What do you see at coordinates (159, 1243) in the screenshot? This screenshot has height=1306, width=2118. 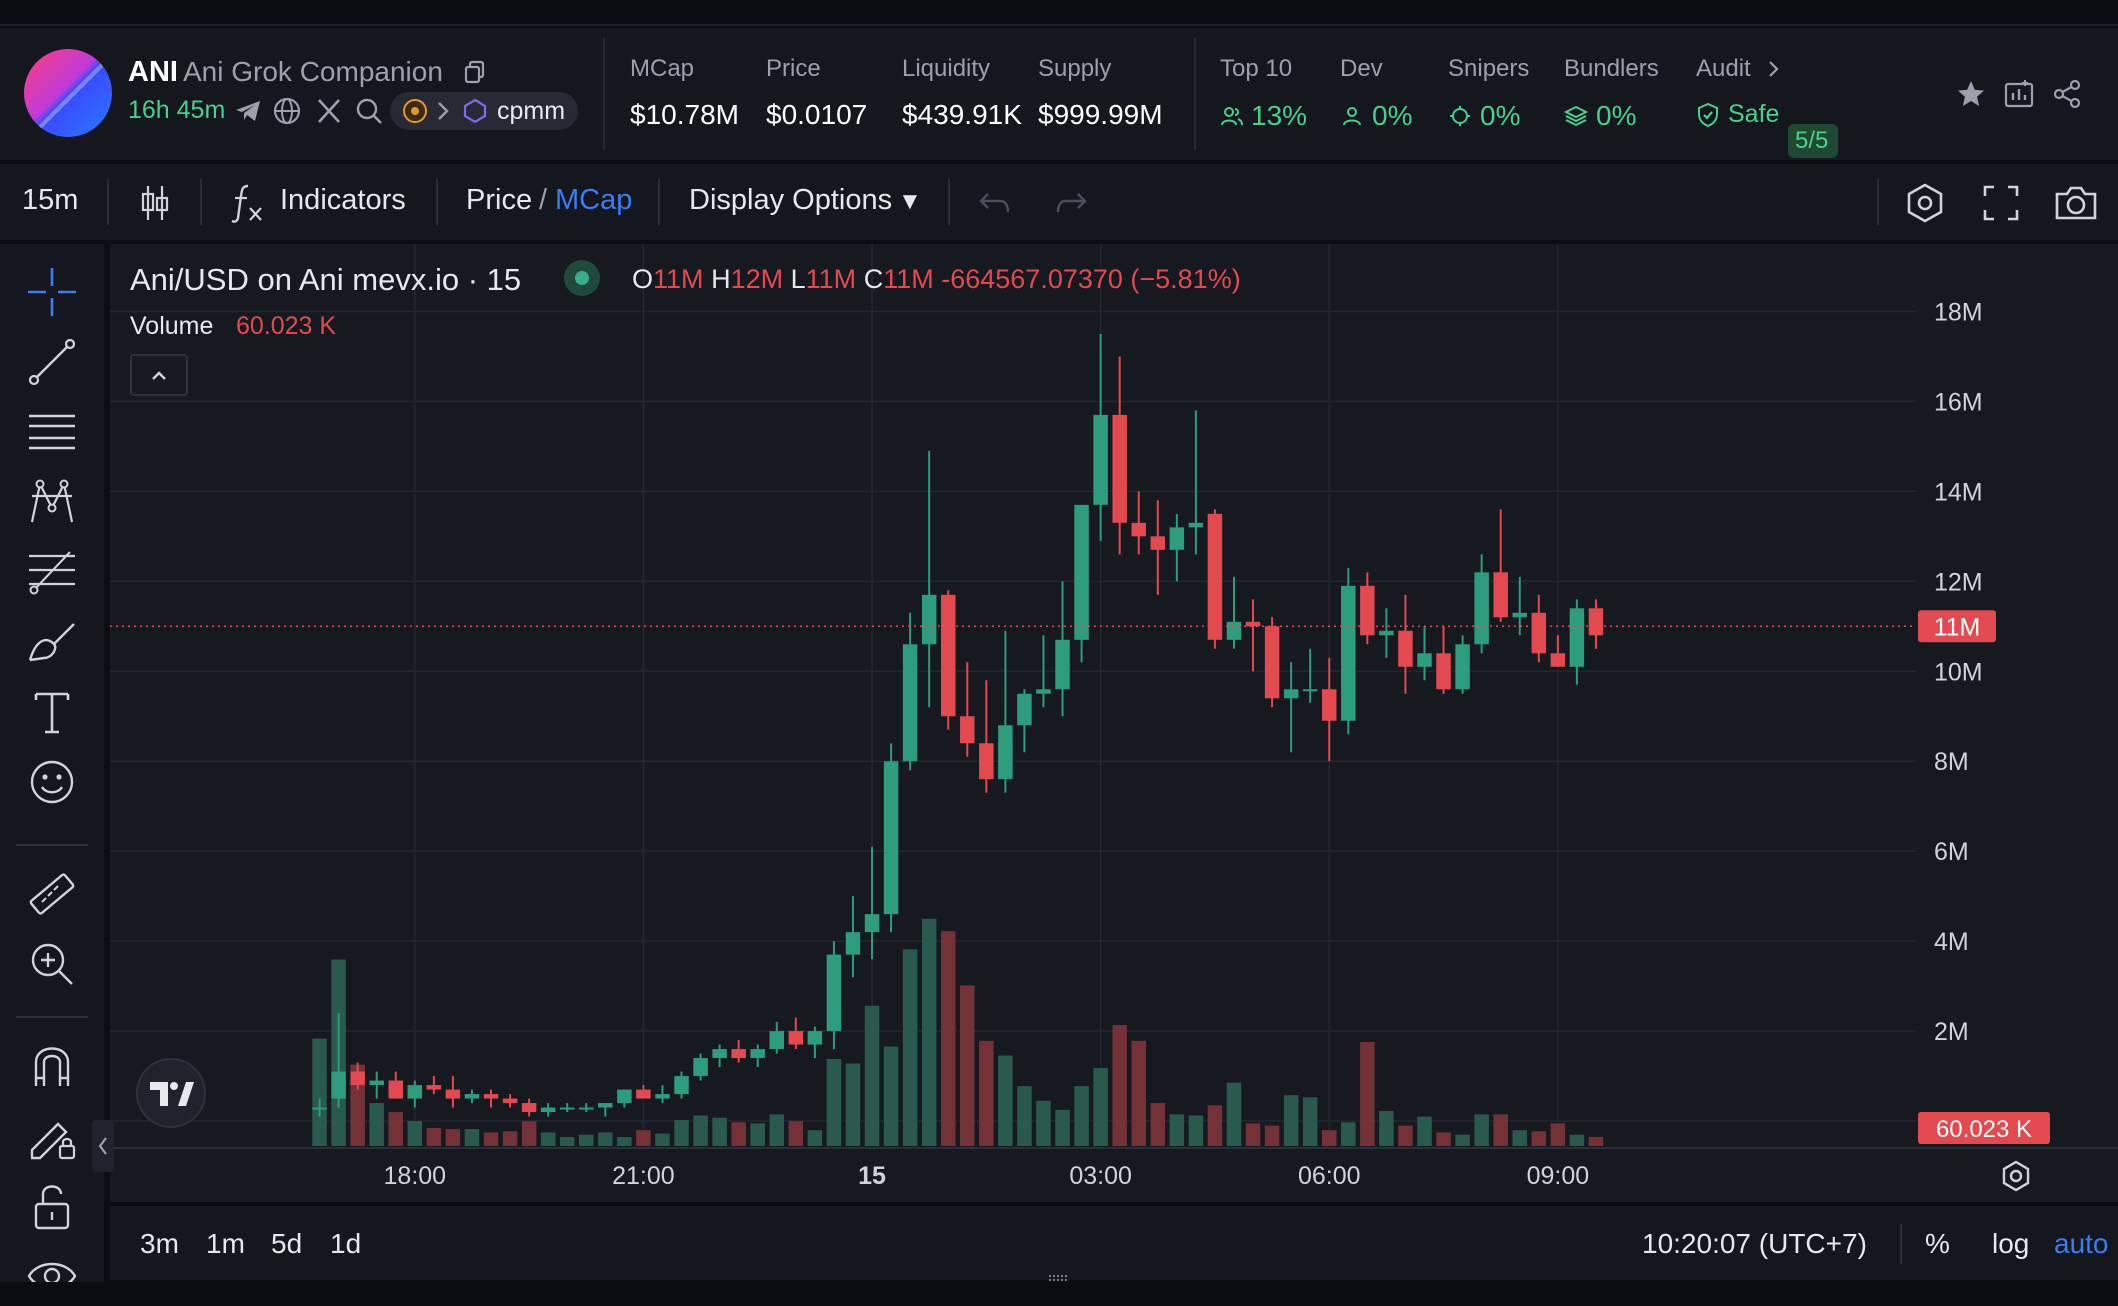 I see `range-3m-button: 3m` at bounding box center [159, 1243].